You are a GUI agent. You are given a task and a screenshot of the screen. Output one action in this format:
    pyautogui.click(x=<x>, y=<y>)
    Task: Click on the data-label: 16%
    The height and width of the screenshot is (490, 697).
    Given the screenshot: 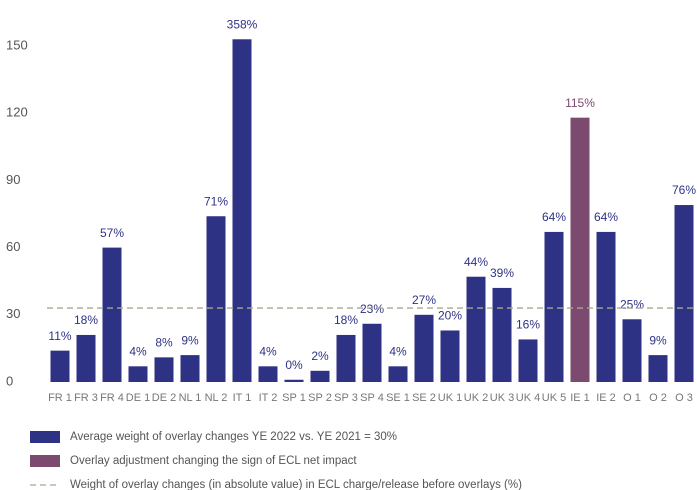 What is the action you would take?
    pyautogui.click(x=528, y=325)
    